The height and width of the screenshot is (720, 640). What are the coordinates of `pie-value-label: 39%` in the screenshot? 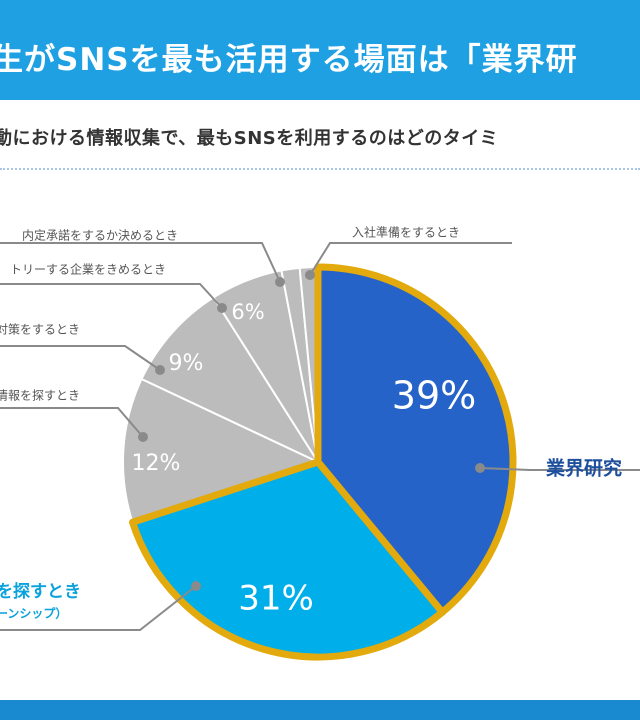 It's located at (434, 396).